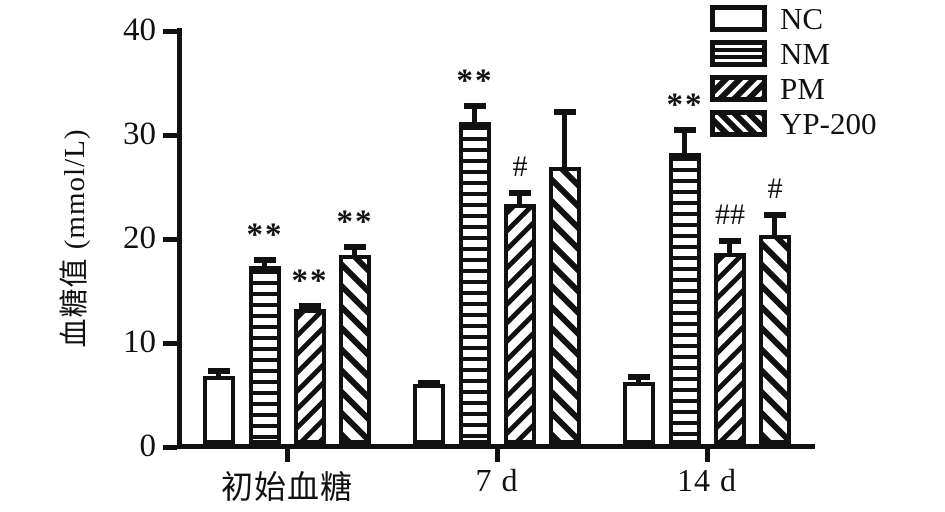 Image resolution: width=945 pixels, height=512 pixels. What do you see at coordinates (520, 324) in the screenshot?
I see `bar-pm-group2` at bounding box center [520, 324].